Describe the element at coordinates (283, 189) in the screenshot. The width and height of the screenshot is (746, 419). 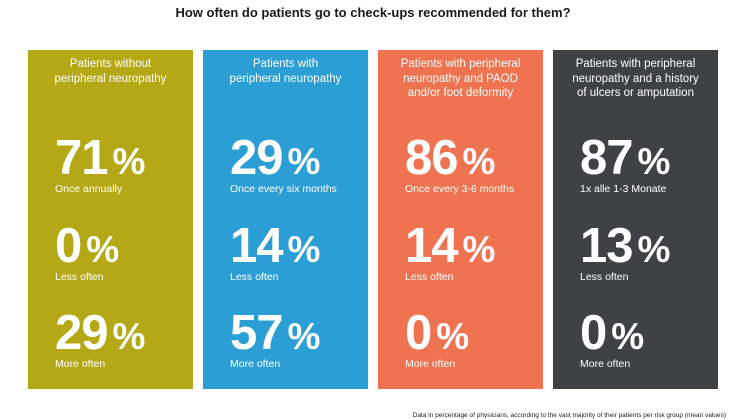
I see `stat-label: Once every six months` at that location.